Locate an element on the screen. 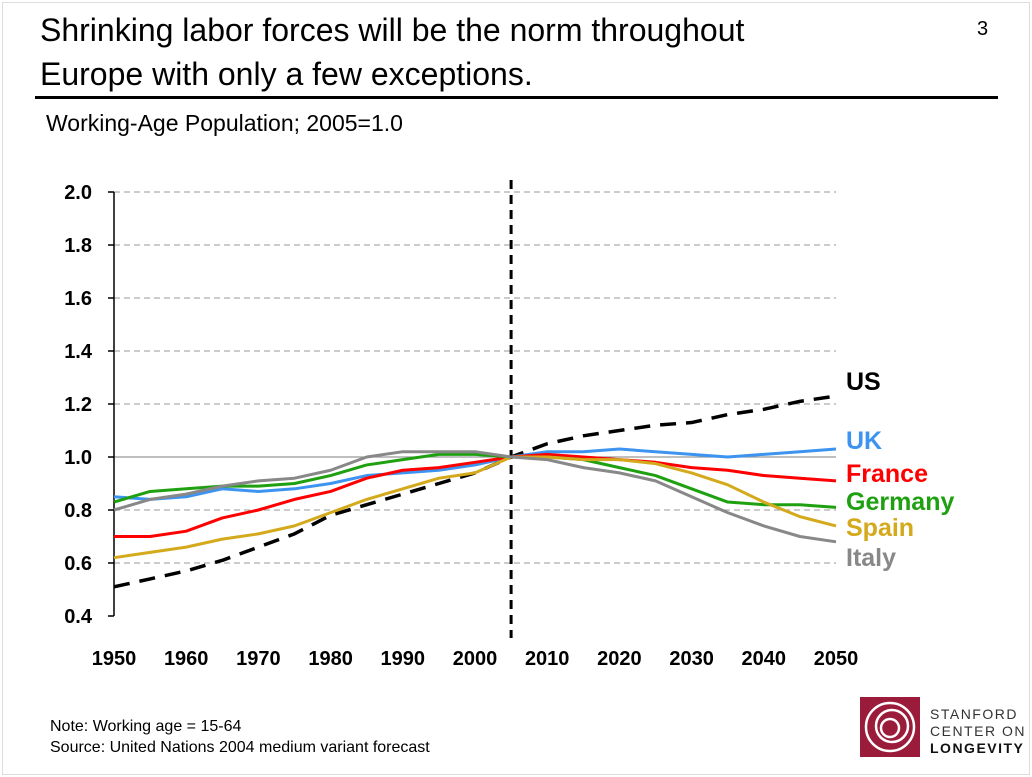 The height and width of the screenshot is (777, 1032). x-tick-label: 2020 is located at coordinates (619, 659).